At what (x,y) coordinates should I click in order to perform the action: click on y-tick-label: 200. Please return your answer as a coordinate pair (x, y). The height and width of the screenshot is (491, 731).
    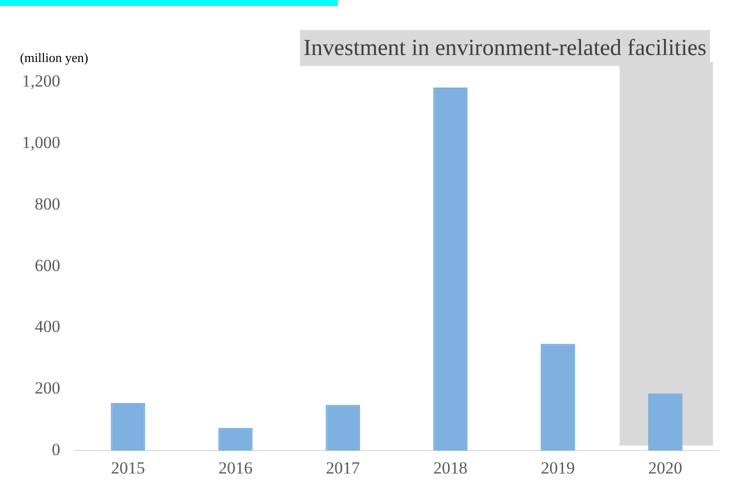
    Looking at the image, I should click on (47, 388).